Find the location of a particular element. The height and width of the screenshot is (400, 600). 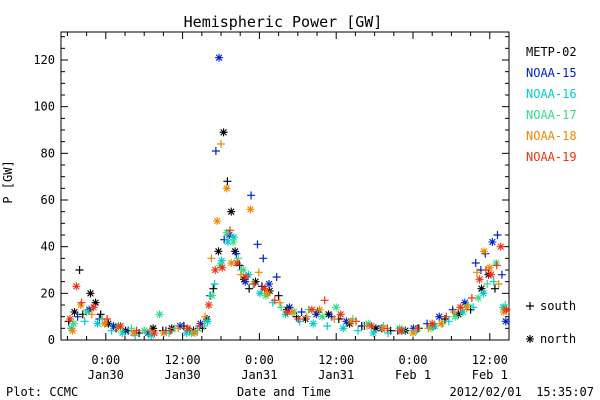

x-axis-label: Date and Time is located at coordinates (284, 392).